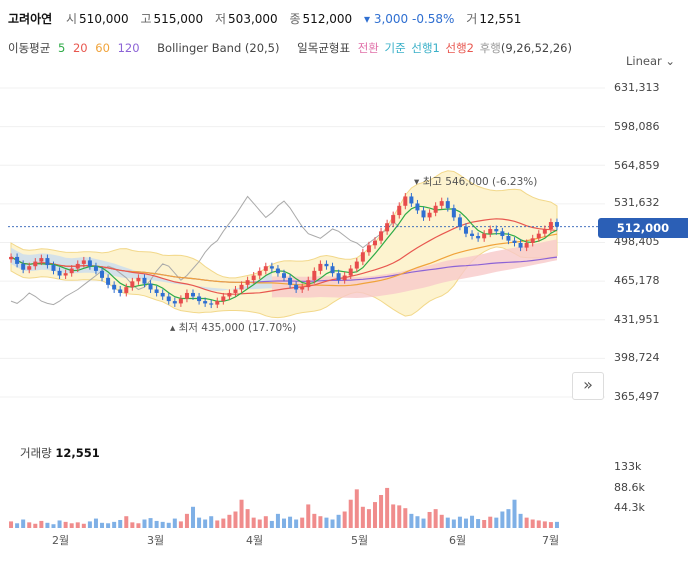 The width and height of the screenshot is (695, 563). I want to click on ma-label: 이동평균, so click(29, 48).